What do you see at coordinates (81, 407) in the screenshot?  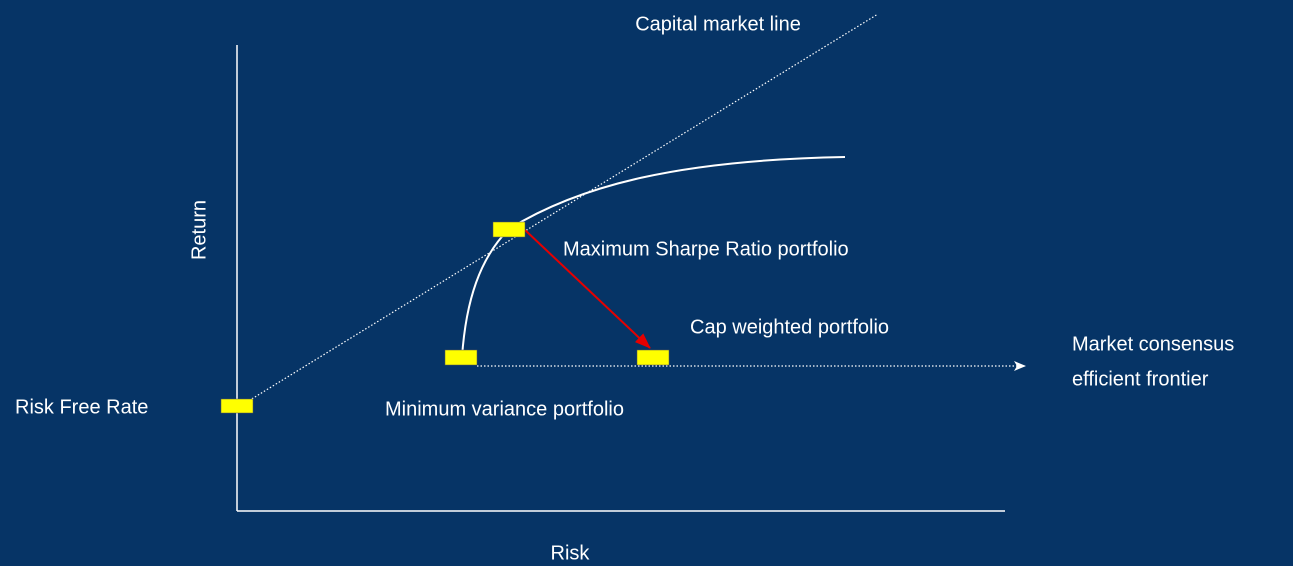 I see `risk-free-label: Risk Free Rate` at bounding box center [81, 407].